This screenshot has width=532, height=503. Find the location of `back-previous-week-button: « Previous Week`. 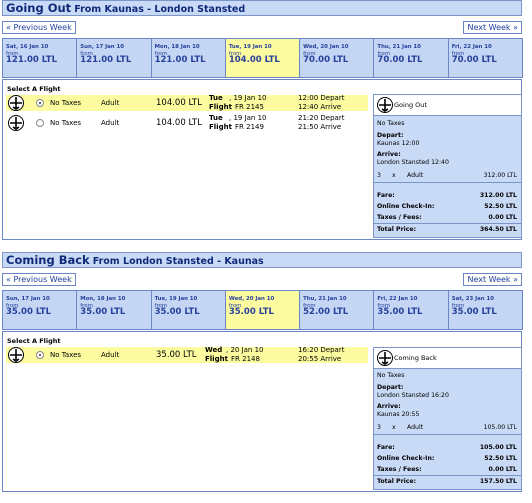

back-previous-week-button: « Previous Week is located at coordinates (39, 279).